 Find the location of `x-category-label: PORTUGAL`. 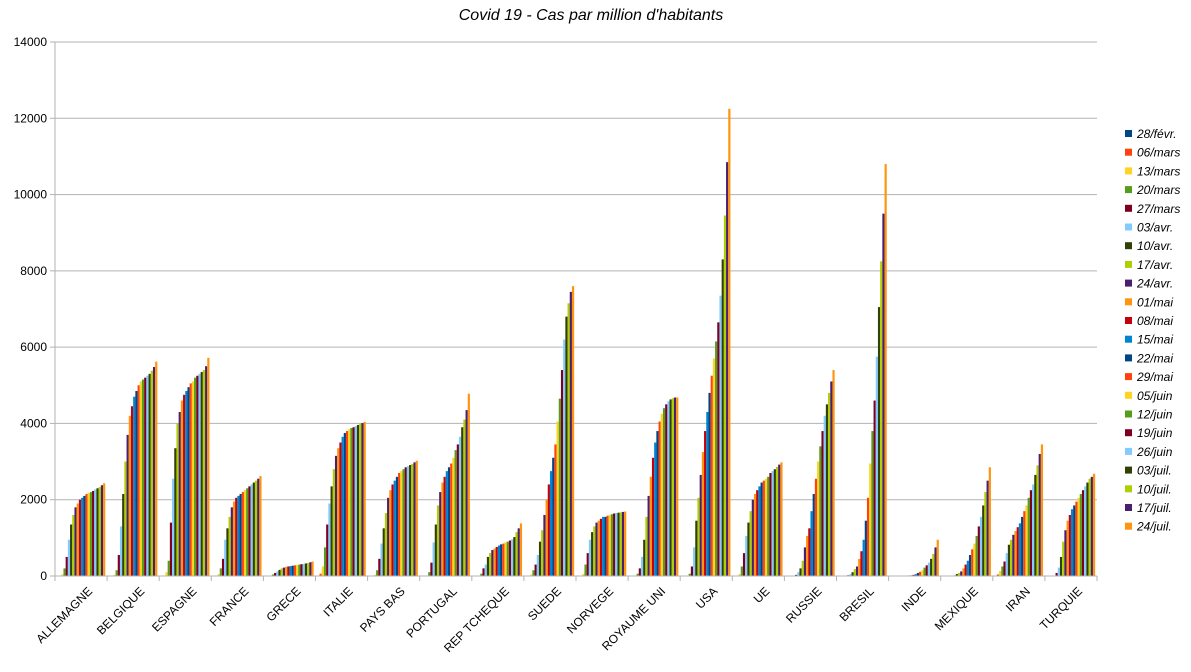

x-category-label: PORTUGAL is located at coordinates (431, 612).